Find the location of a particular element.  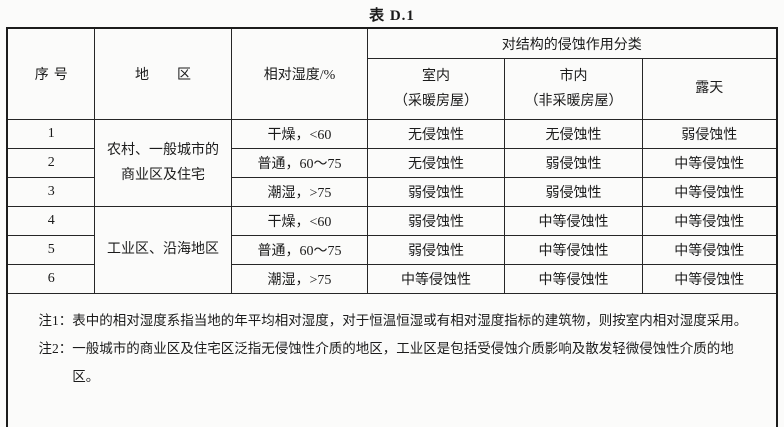

header-indoor-heated: 室内 （采暖房屋） is located at coordinates (435, 89).